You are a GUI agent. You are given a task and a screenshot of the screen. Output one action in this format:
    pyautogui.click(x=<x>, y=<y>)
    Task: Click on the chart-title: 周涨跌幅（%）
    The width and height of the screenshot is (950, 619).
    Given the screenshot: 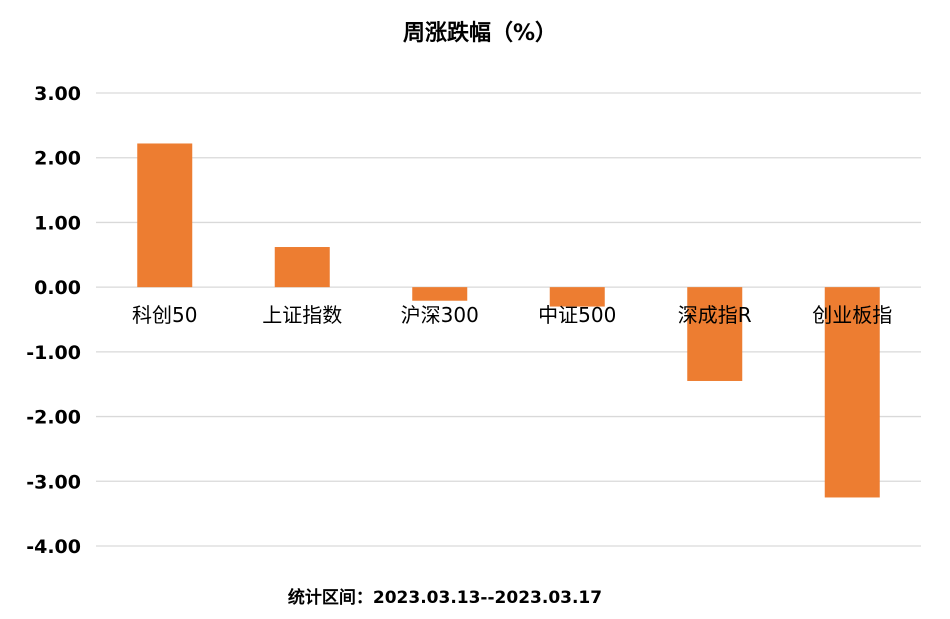 What is the action you would take?
    pyautogui.click(x=480, y=33)
    